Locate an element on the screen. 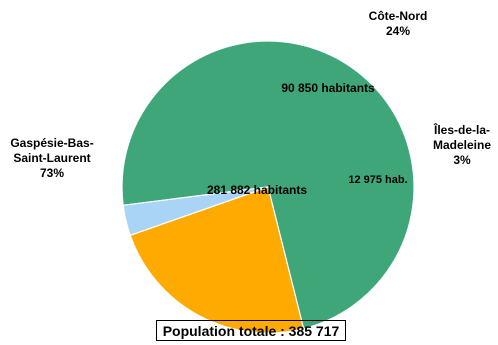 This screenshot has width=498, height=345. slice-category-line: Gaspésie-Bas- is located at coordinates (51, 143).